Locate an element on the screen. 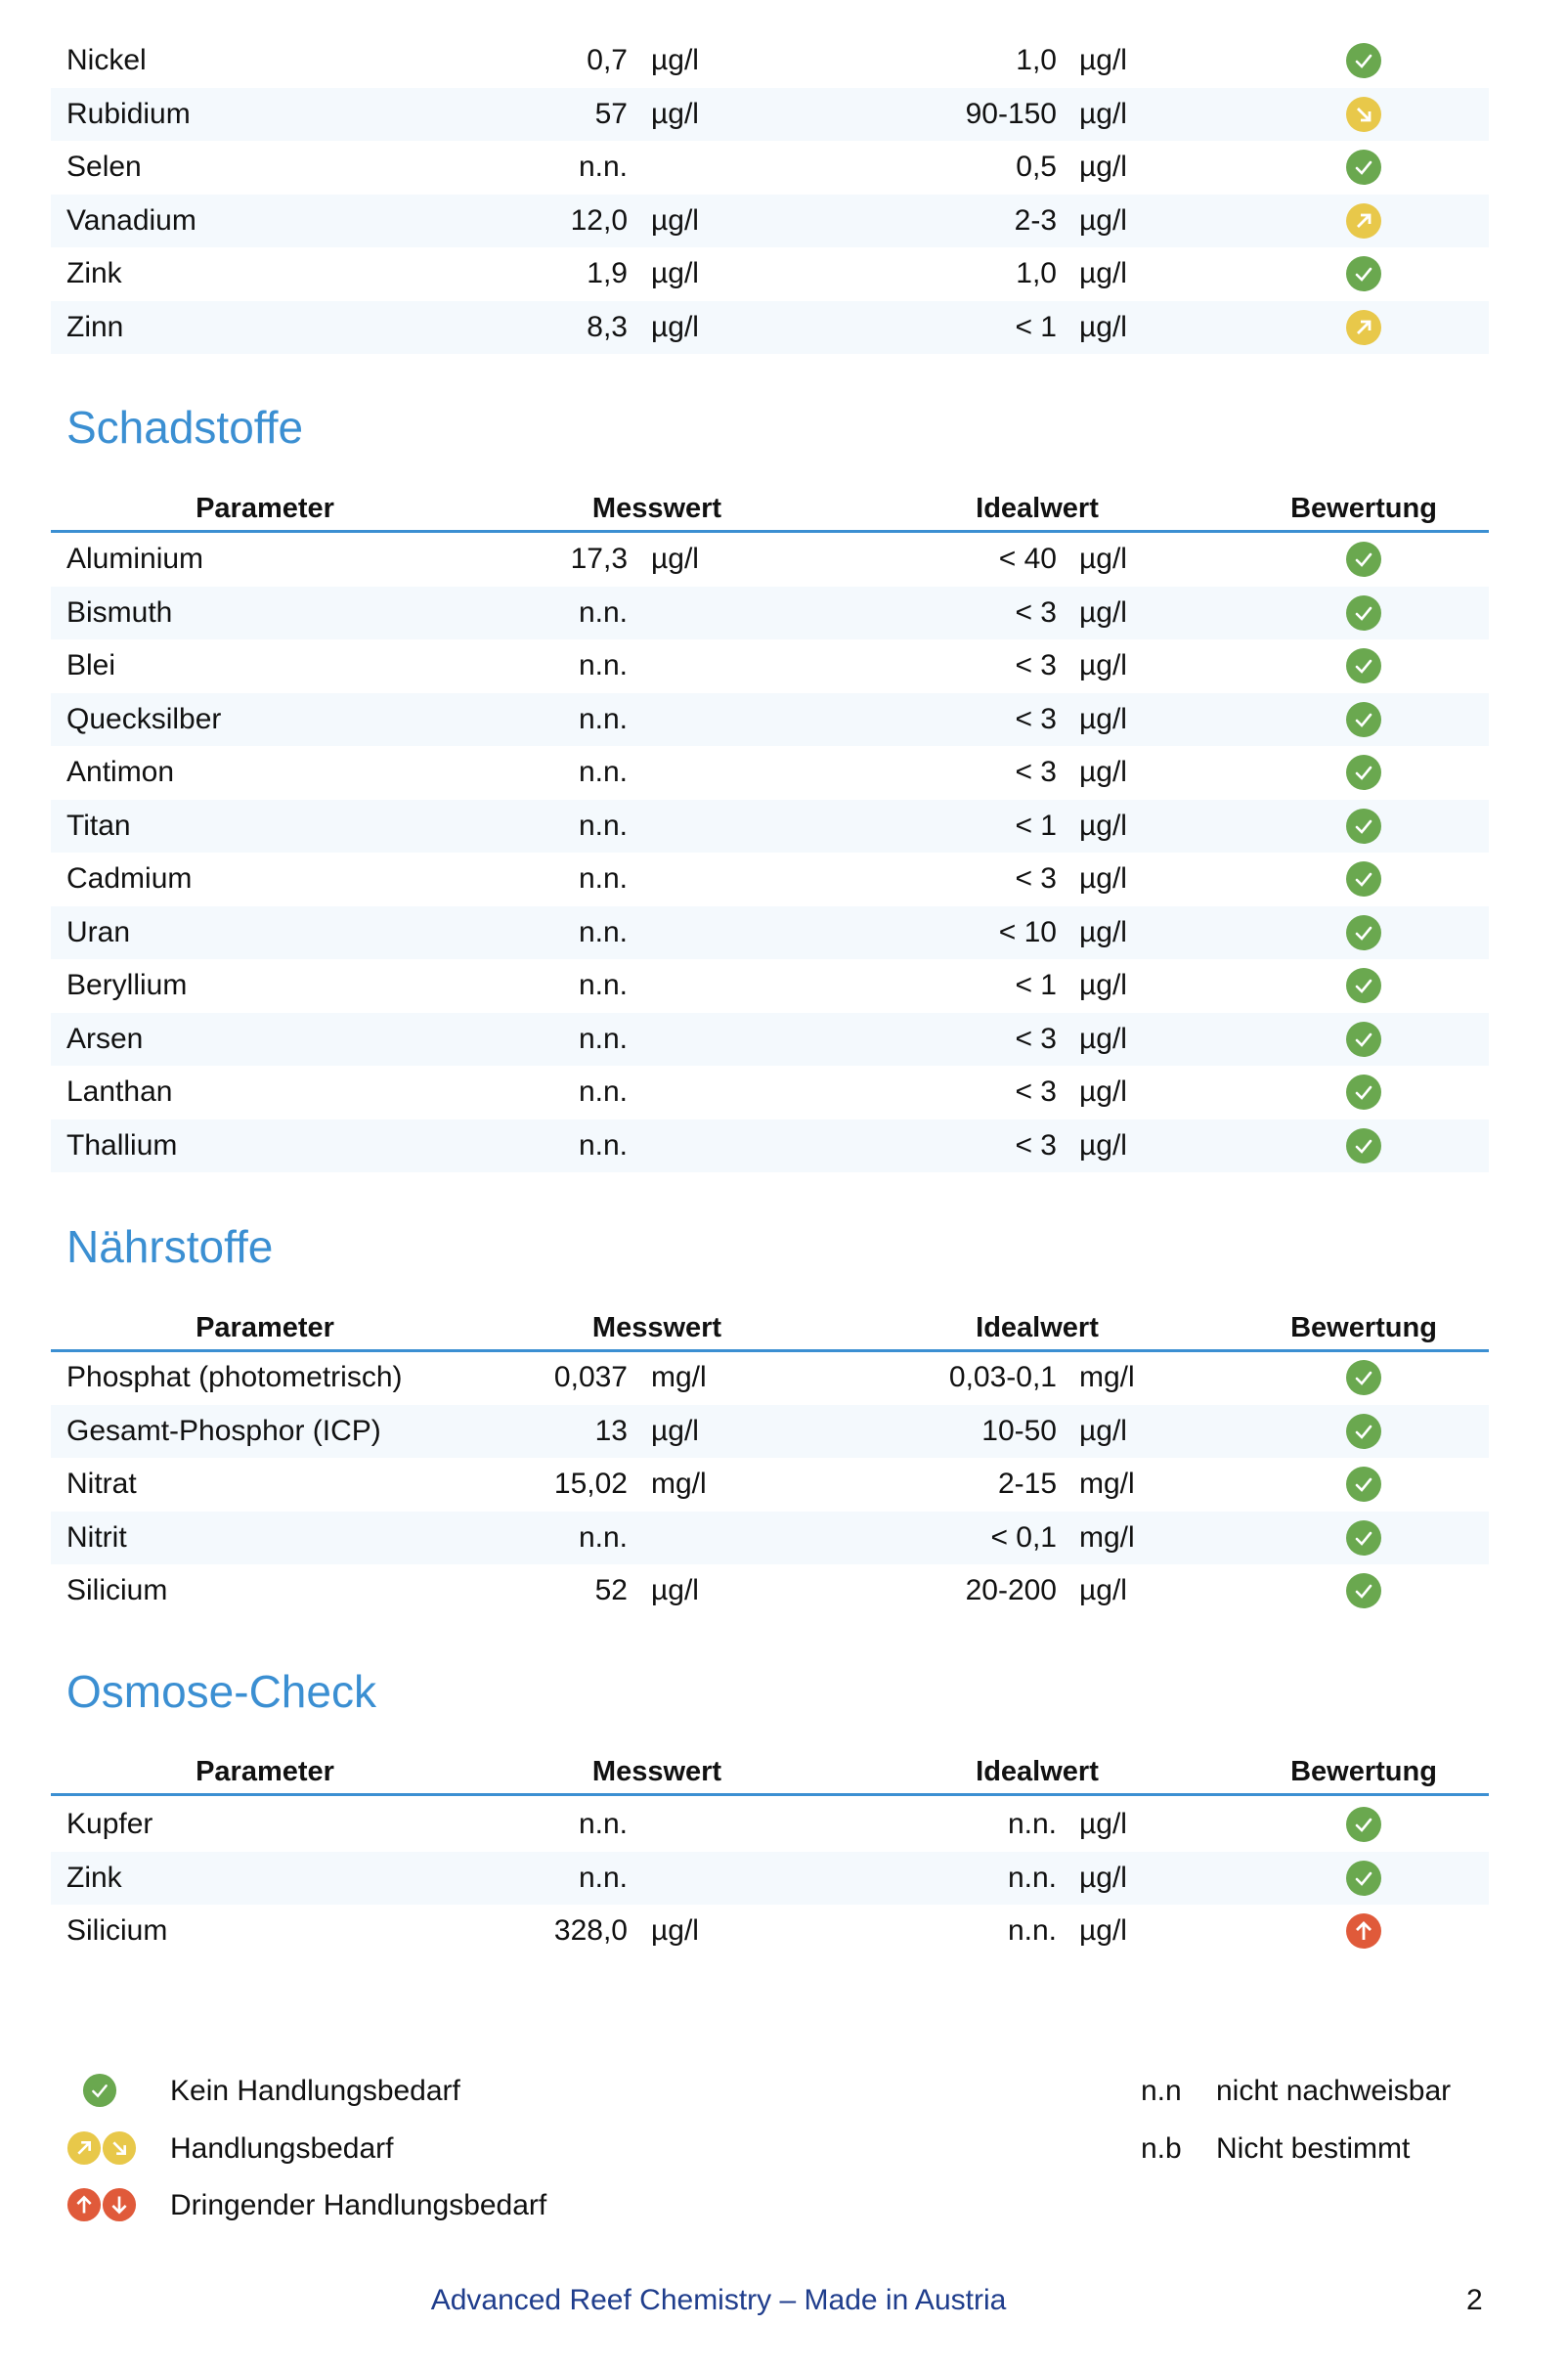 The width and height of the screenshot is (1568, 2370). measured-unit: mg/l is located at coordinates (679, 1377).